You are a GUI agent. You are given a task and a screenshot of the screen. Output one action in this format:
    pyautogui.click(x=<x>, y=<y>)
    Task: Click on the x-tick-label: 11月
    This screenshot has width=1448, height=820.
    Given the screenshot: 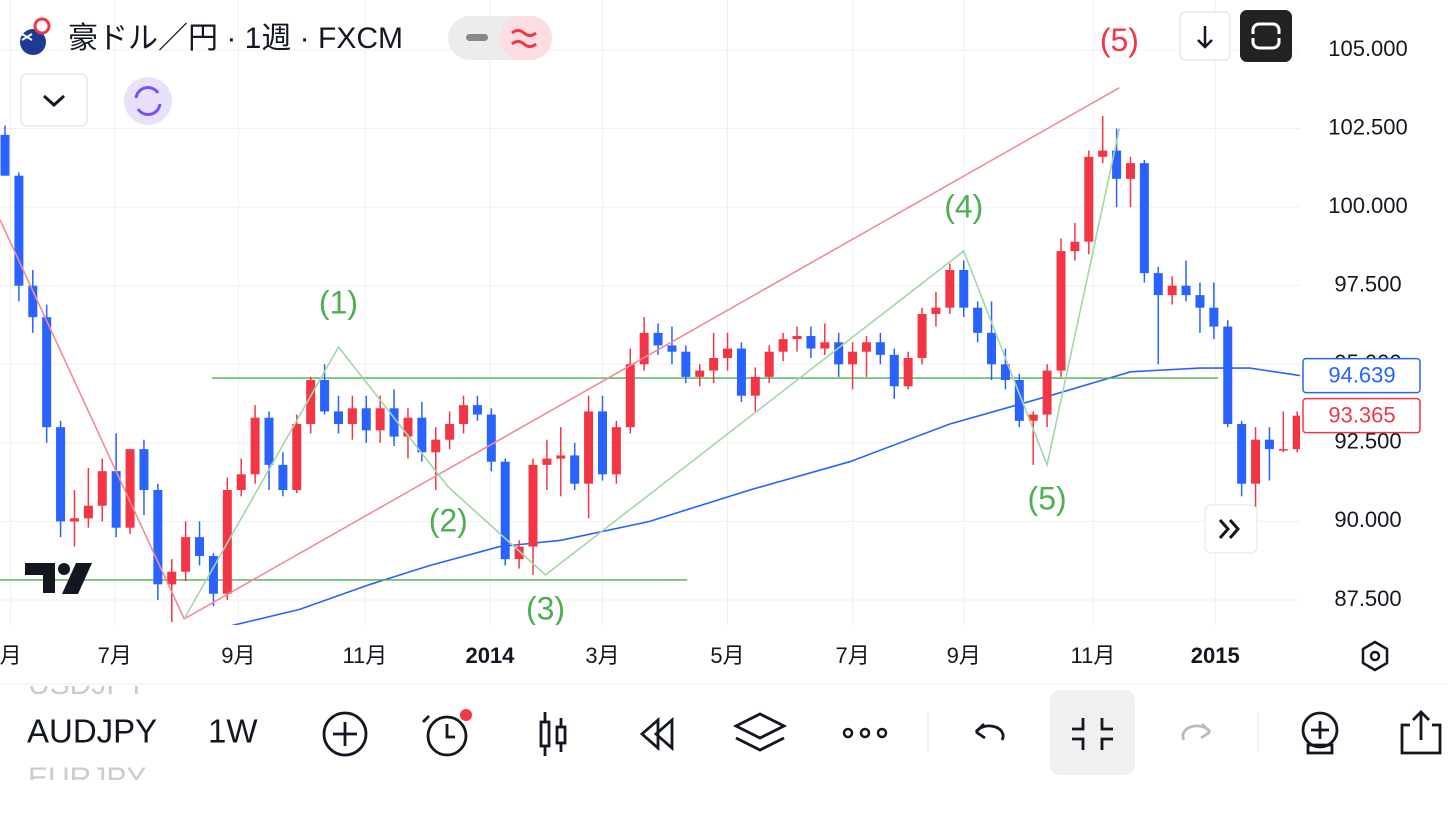 What is the action you would take?
    pyautogui.click(x=1093, y=655)
    